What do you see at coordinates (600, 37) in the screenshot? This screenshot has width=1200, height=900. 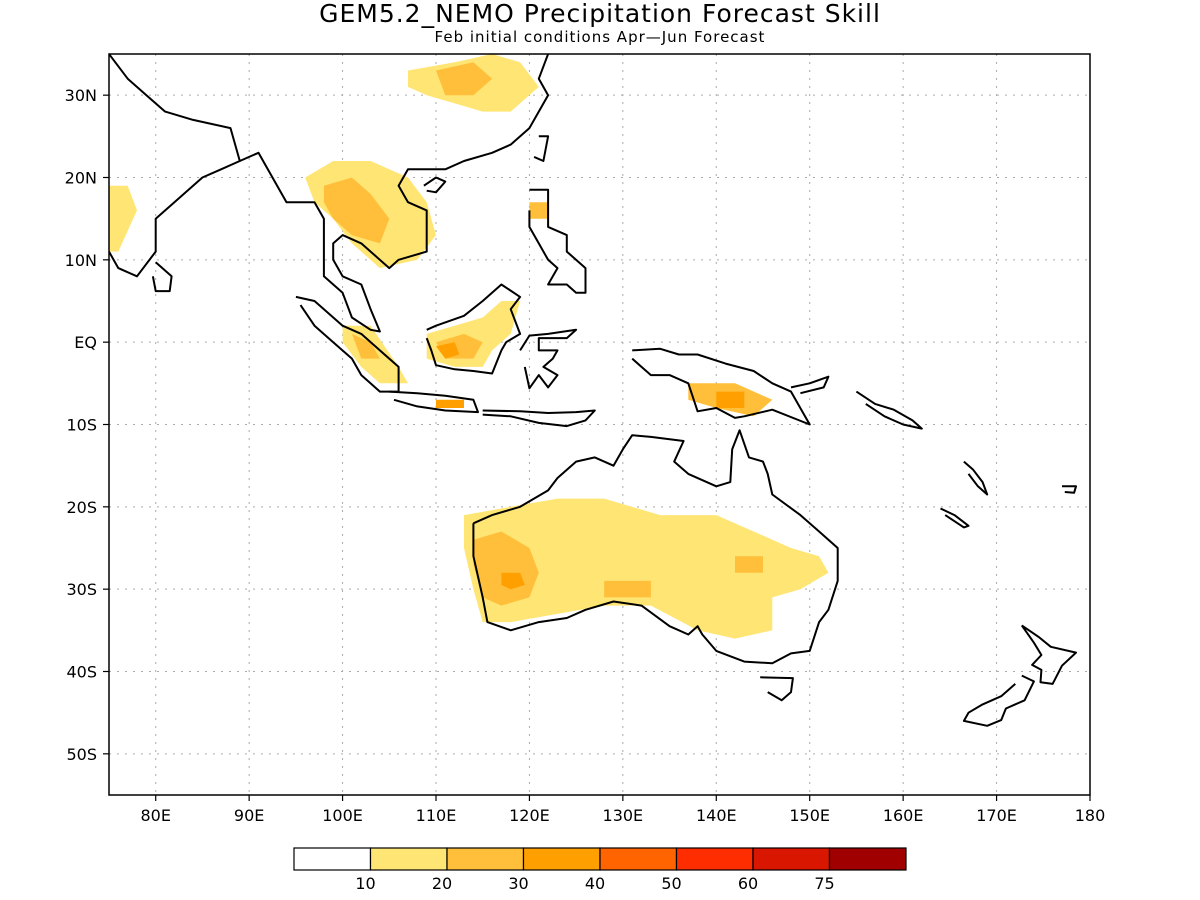 I see `map-subtitle: Feb initial conditions Apr—Jun Forecast` at bounding box center [600, 37].